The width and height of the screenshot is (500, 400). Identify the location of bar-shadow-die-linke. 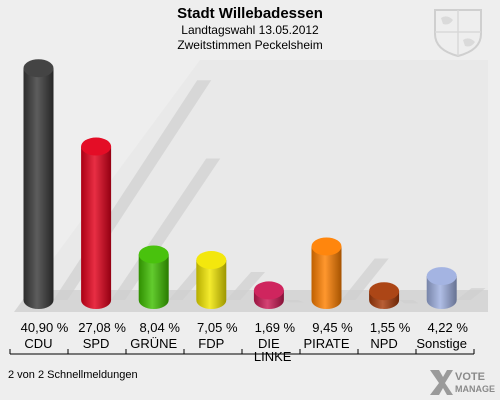
(293, 301).